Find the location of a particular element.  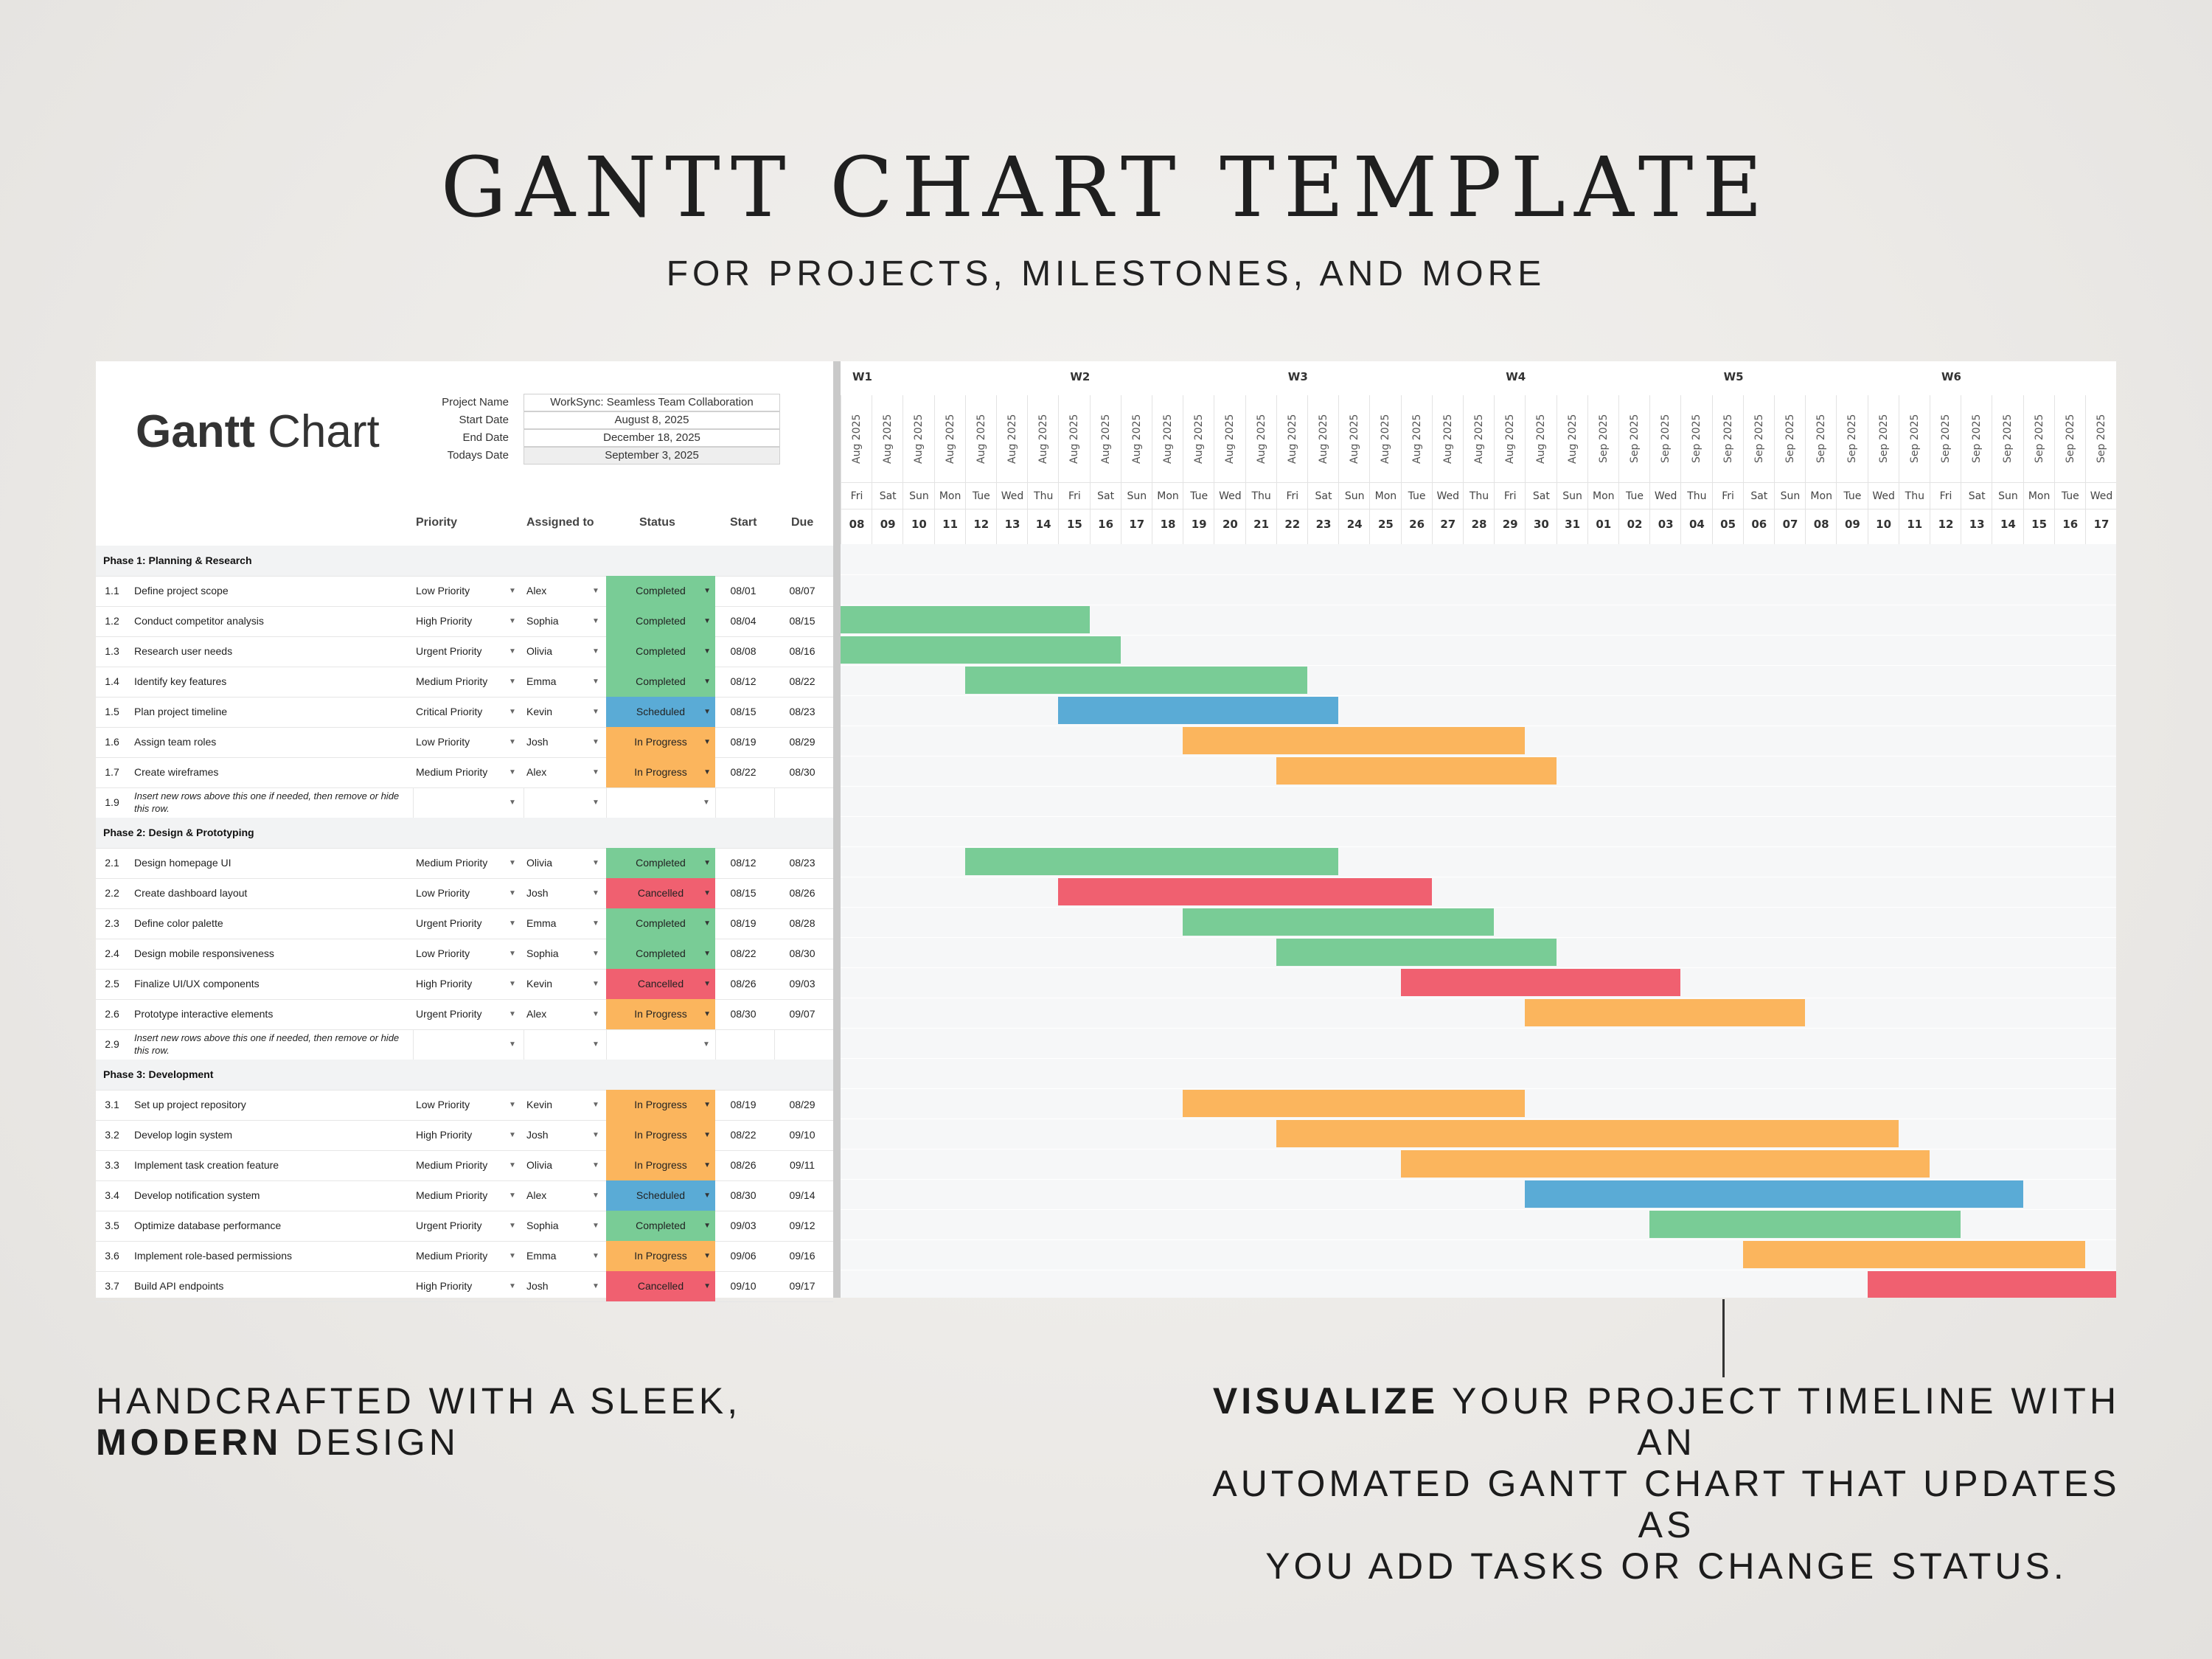

task-name: Create wireframes is located at coordinates (176, 772).